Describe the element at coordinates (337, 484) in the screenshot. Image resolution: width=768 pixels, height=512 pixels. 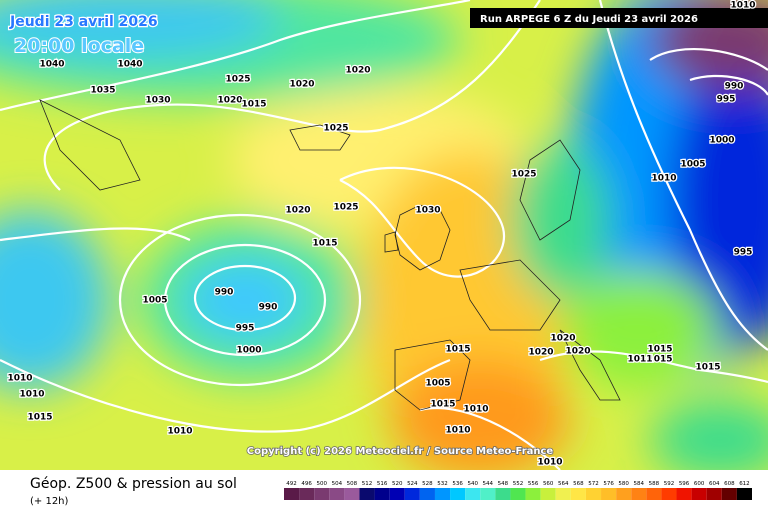
I see `scale-label: 504` at that location.